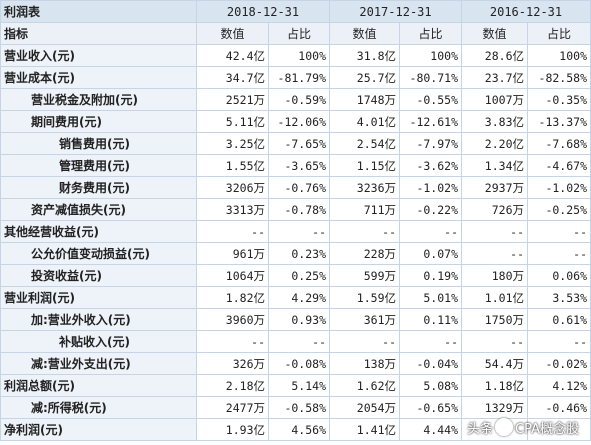 The height and width of the screenshot is (445, 591). Describe the element at coordinates (98, 99) in the screenshot. I see `row-label: 营业税金及附加(元)` at that location.